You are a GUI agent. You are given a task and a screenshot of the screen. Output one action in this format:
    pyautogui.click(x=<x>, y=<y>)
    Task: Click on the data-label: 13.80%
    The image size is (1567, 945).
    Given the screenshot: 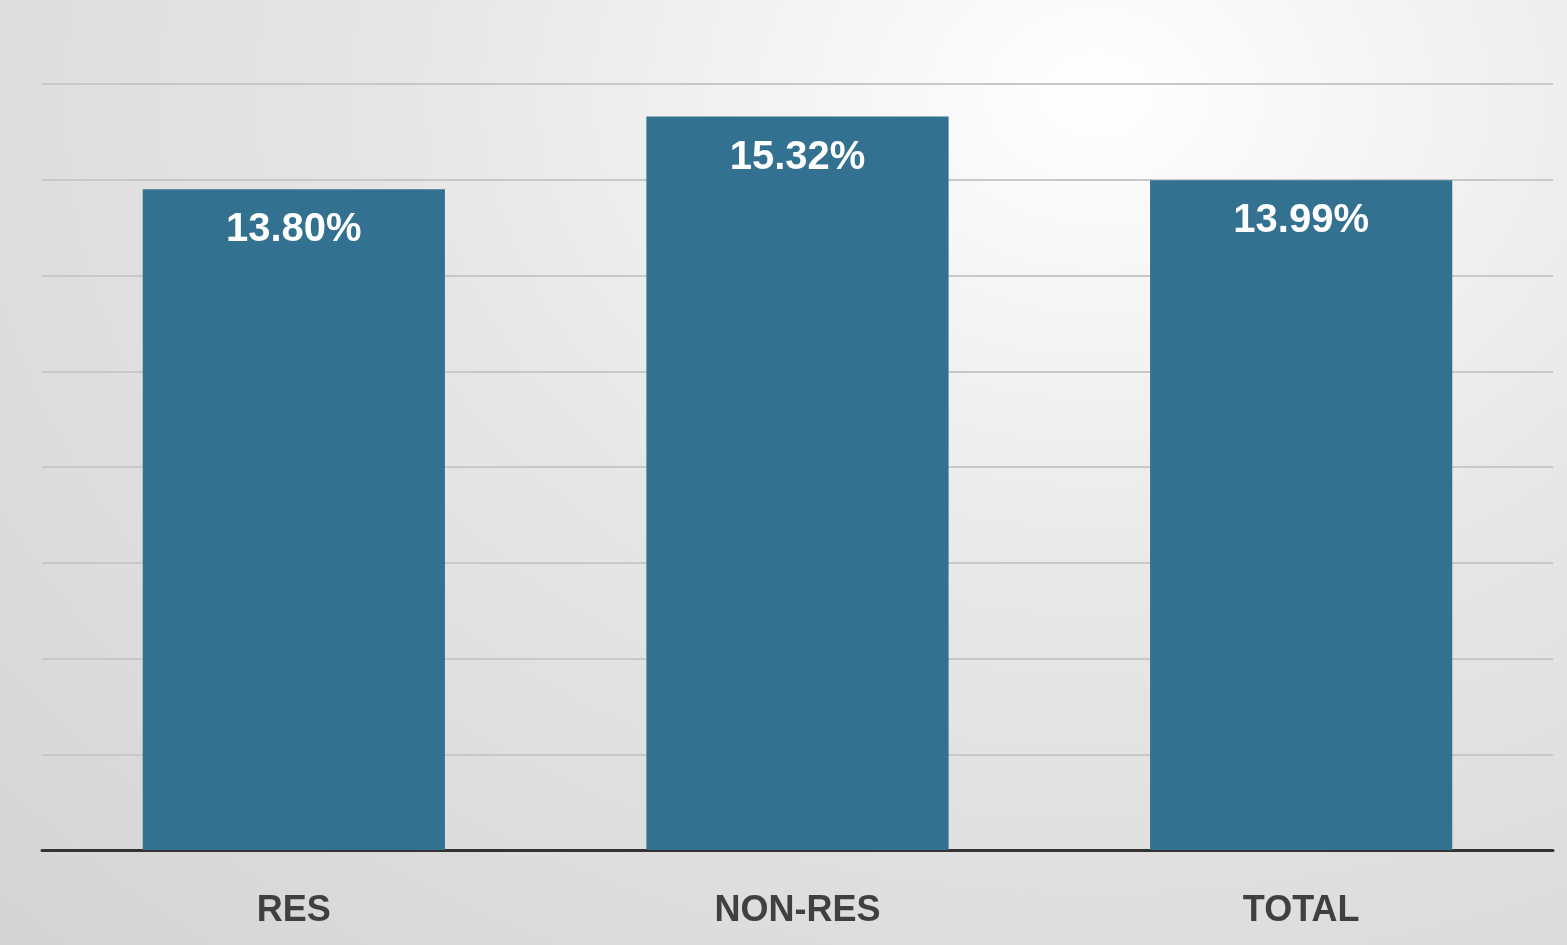 What is the action you would take?
    pyautogui.click(x=294, y=227)
    